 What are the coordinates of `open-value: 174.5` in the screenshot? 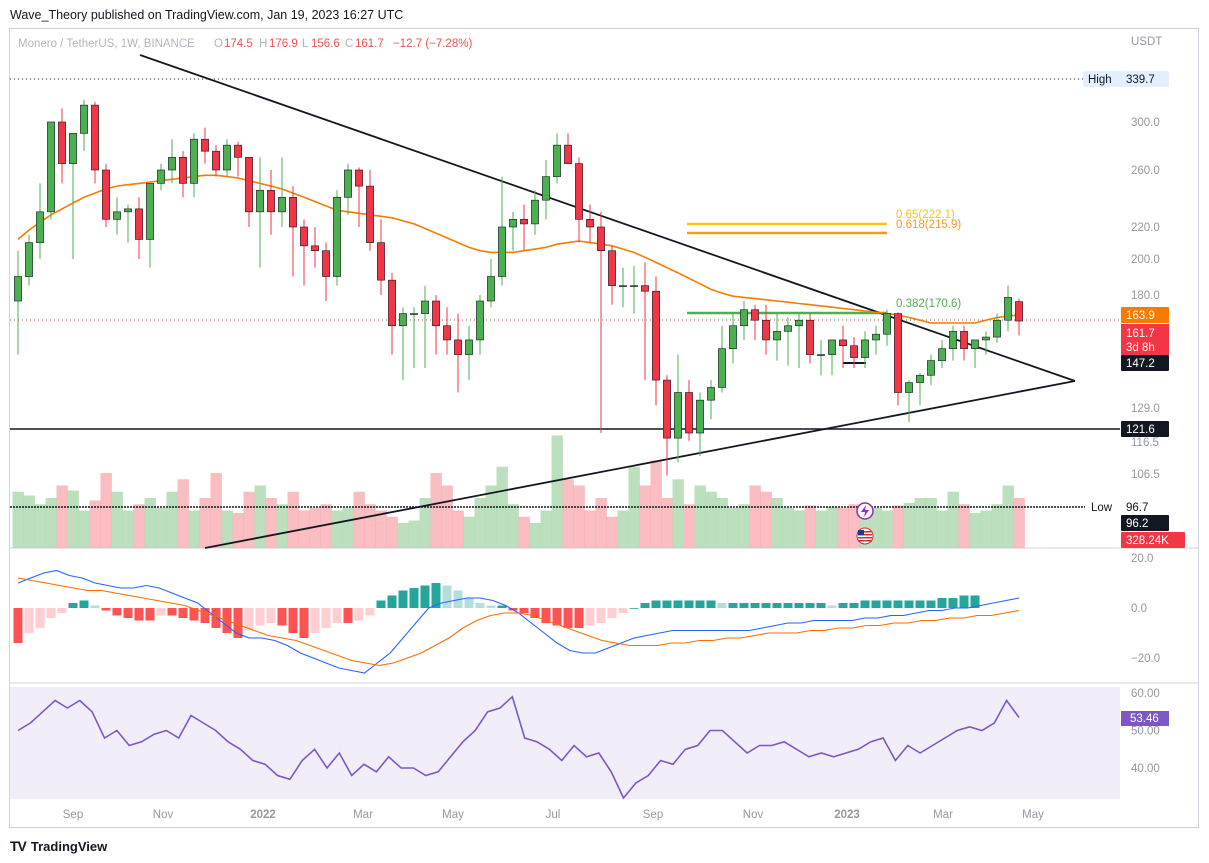 It's located at (238, 44).